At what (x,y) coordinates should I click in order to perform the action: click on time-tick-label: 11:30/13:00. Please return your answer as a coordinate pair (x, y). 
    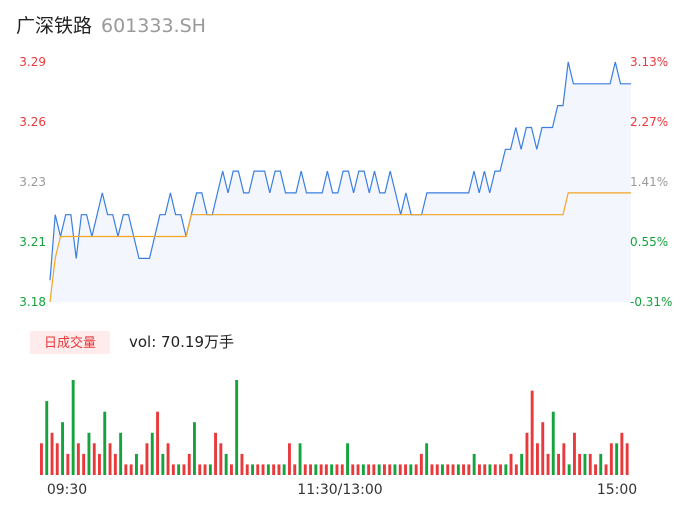
    Looking at the image, I should click on (339, 490).